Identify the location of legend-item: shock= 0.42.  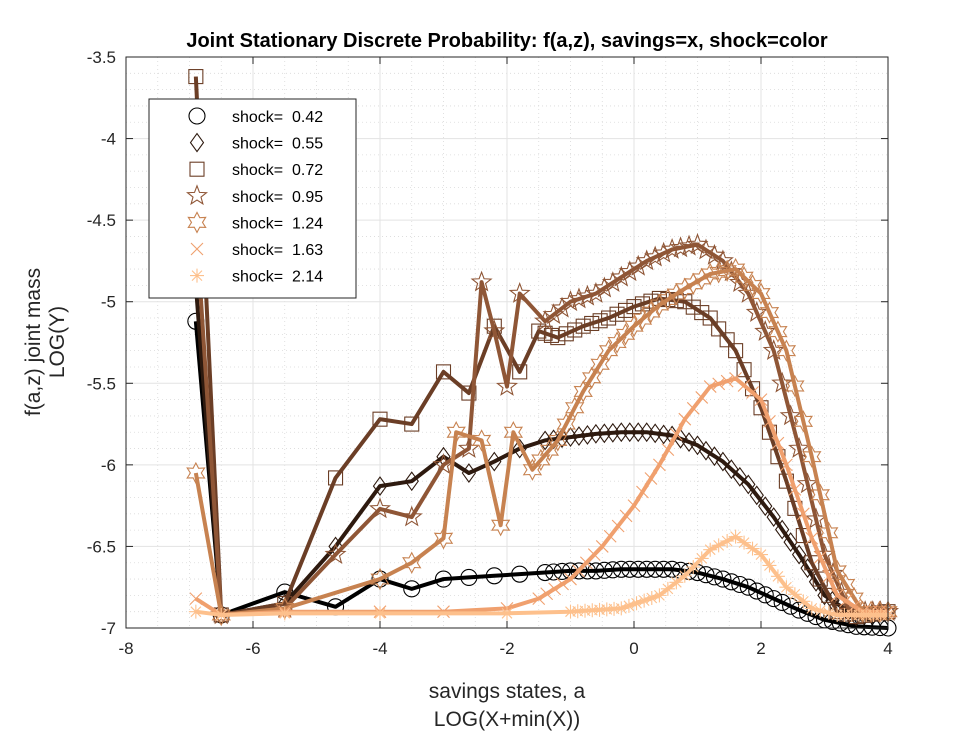
(255, 116).